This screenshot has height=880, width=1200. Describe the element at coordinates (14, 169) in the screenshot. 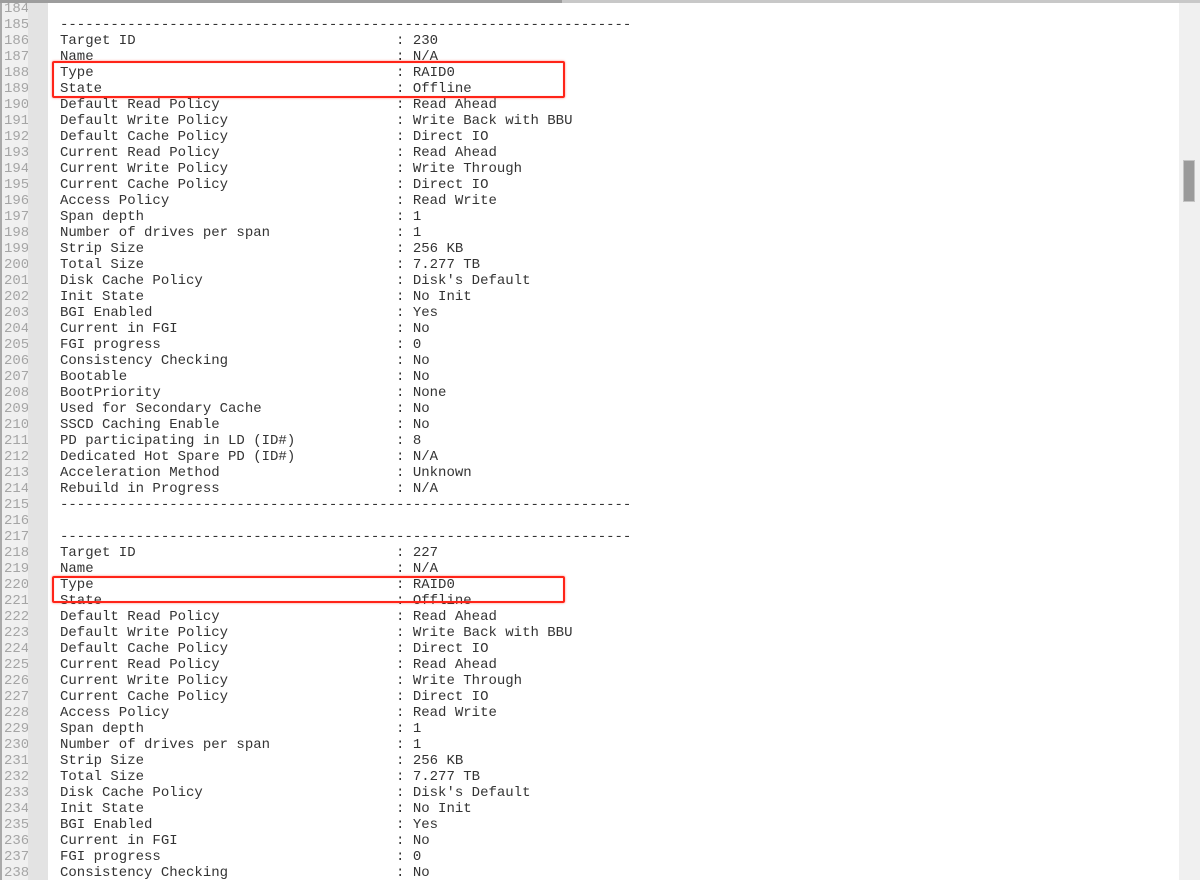

I see `line-number: 194` at that location.